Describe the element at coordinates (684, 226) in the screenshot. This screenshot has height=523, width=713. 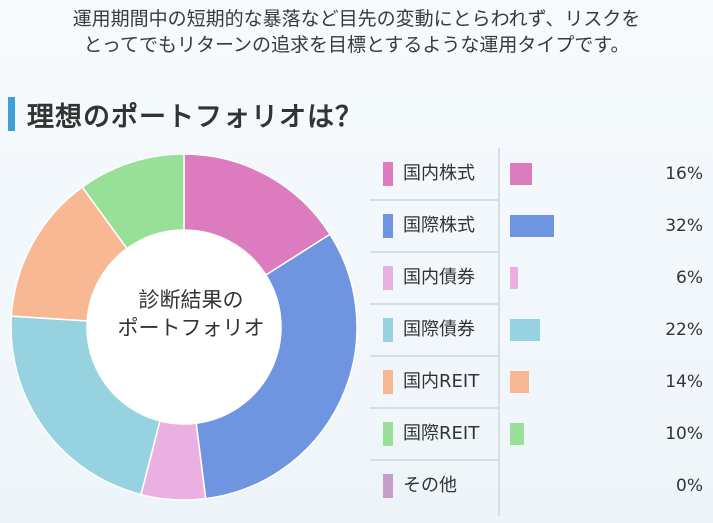
I see `legend-percent: 32%` at that location.